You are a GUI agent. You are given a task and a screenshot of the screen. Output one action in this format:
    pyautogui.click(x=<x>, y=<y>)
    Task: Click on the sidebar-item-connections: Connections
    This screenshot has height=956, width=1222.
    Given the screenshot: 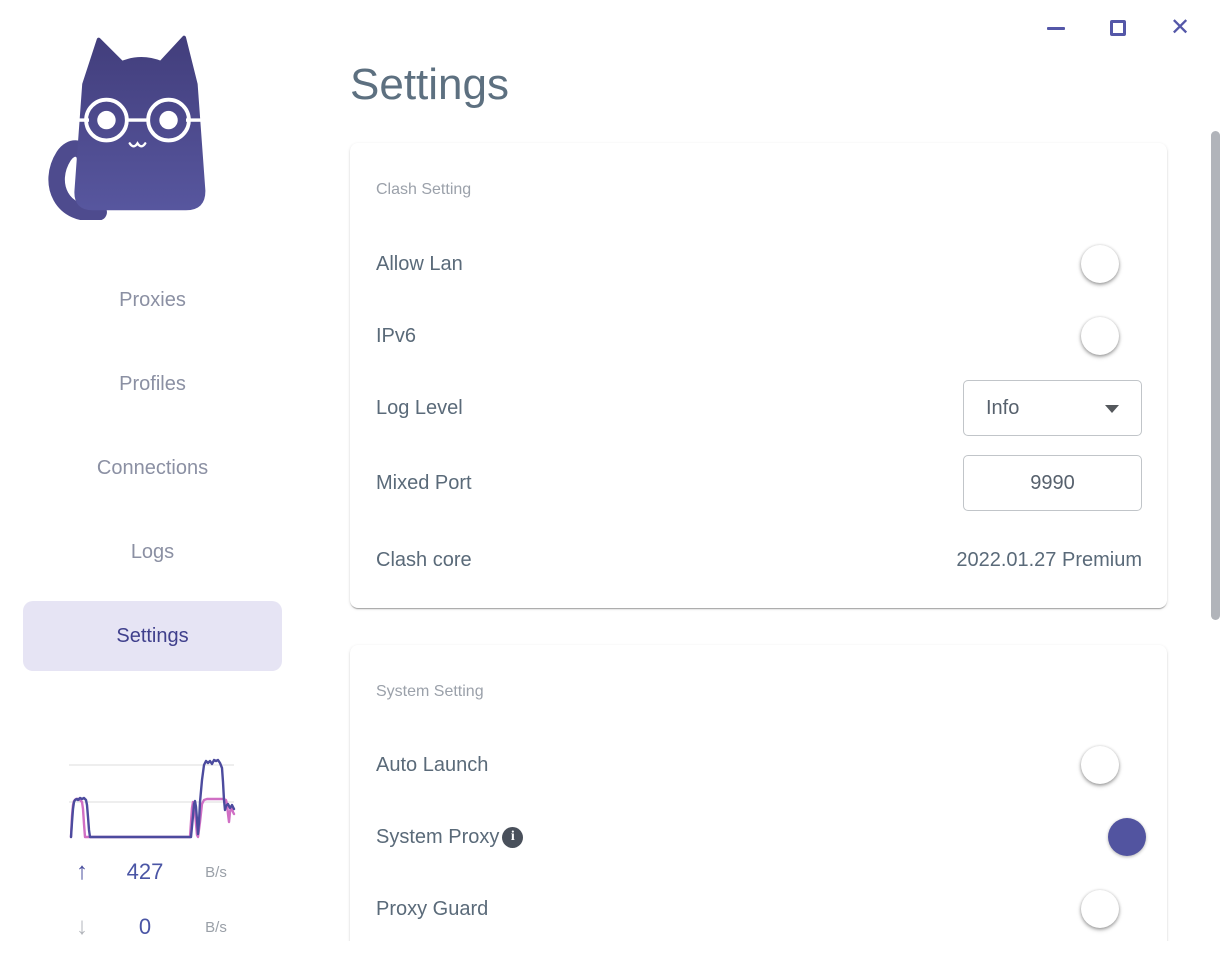 What is the action you would take?
    pyautogui.click(x=152, y=467)
    